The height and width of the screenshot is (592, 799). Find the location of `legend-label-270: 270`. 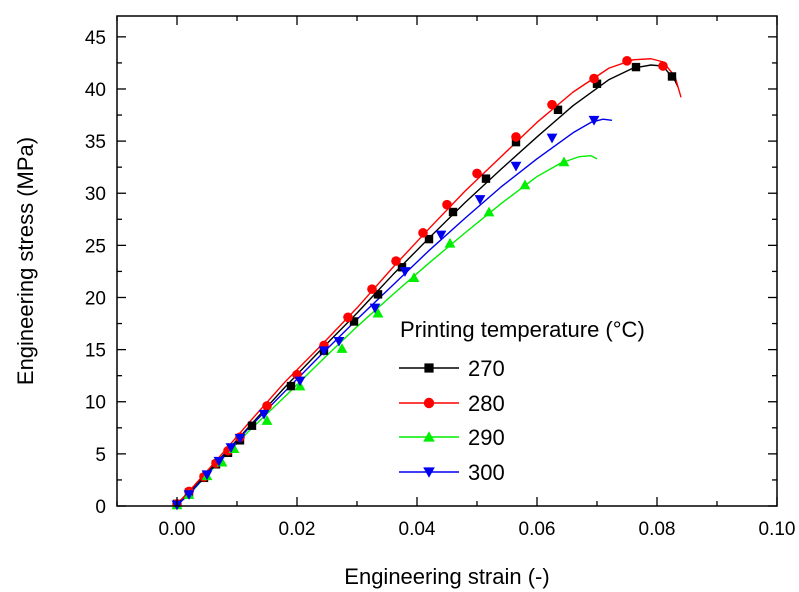

legend-label-270: 270 is located at coordinates (486, 368).